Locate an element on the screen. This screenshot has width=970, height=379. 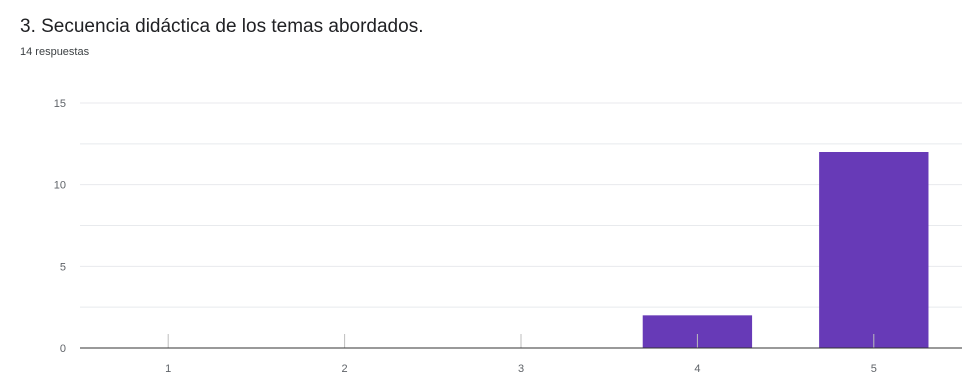
x-tick-label: 3 is located at coordinates (521, 369).